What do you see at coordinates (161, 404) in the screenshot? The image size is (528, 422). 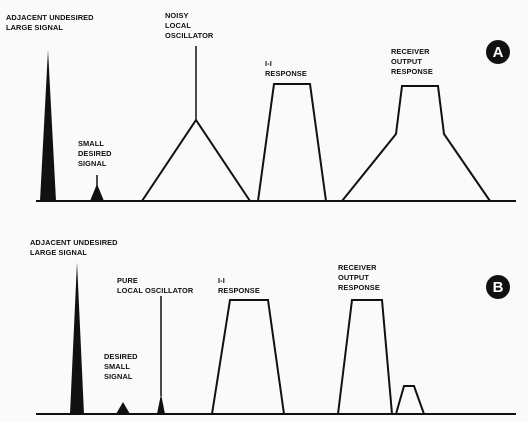 I see `panel-b-pure-oscillator` at bounding box center [161, 404].